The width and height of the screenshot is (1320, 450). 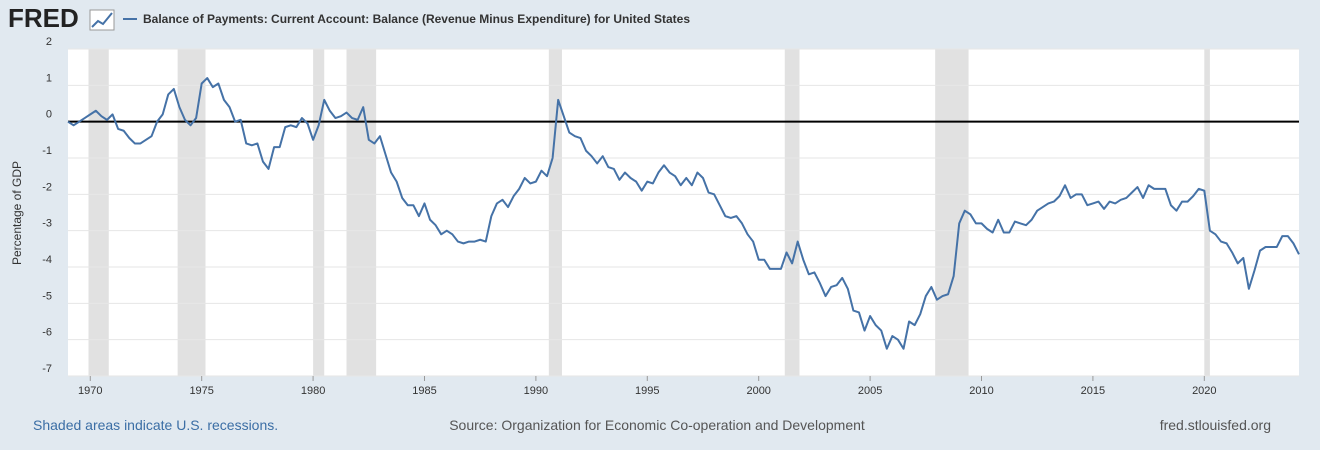 What do you see at coordinates (49, 42) in the screenshot?
I see `y-tick-label: 2` at bounding box center [49, 42].